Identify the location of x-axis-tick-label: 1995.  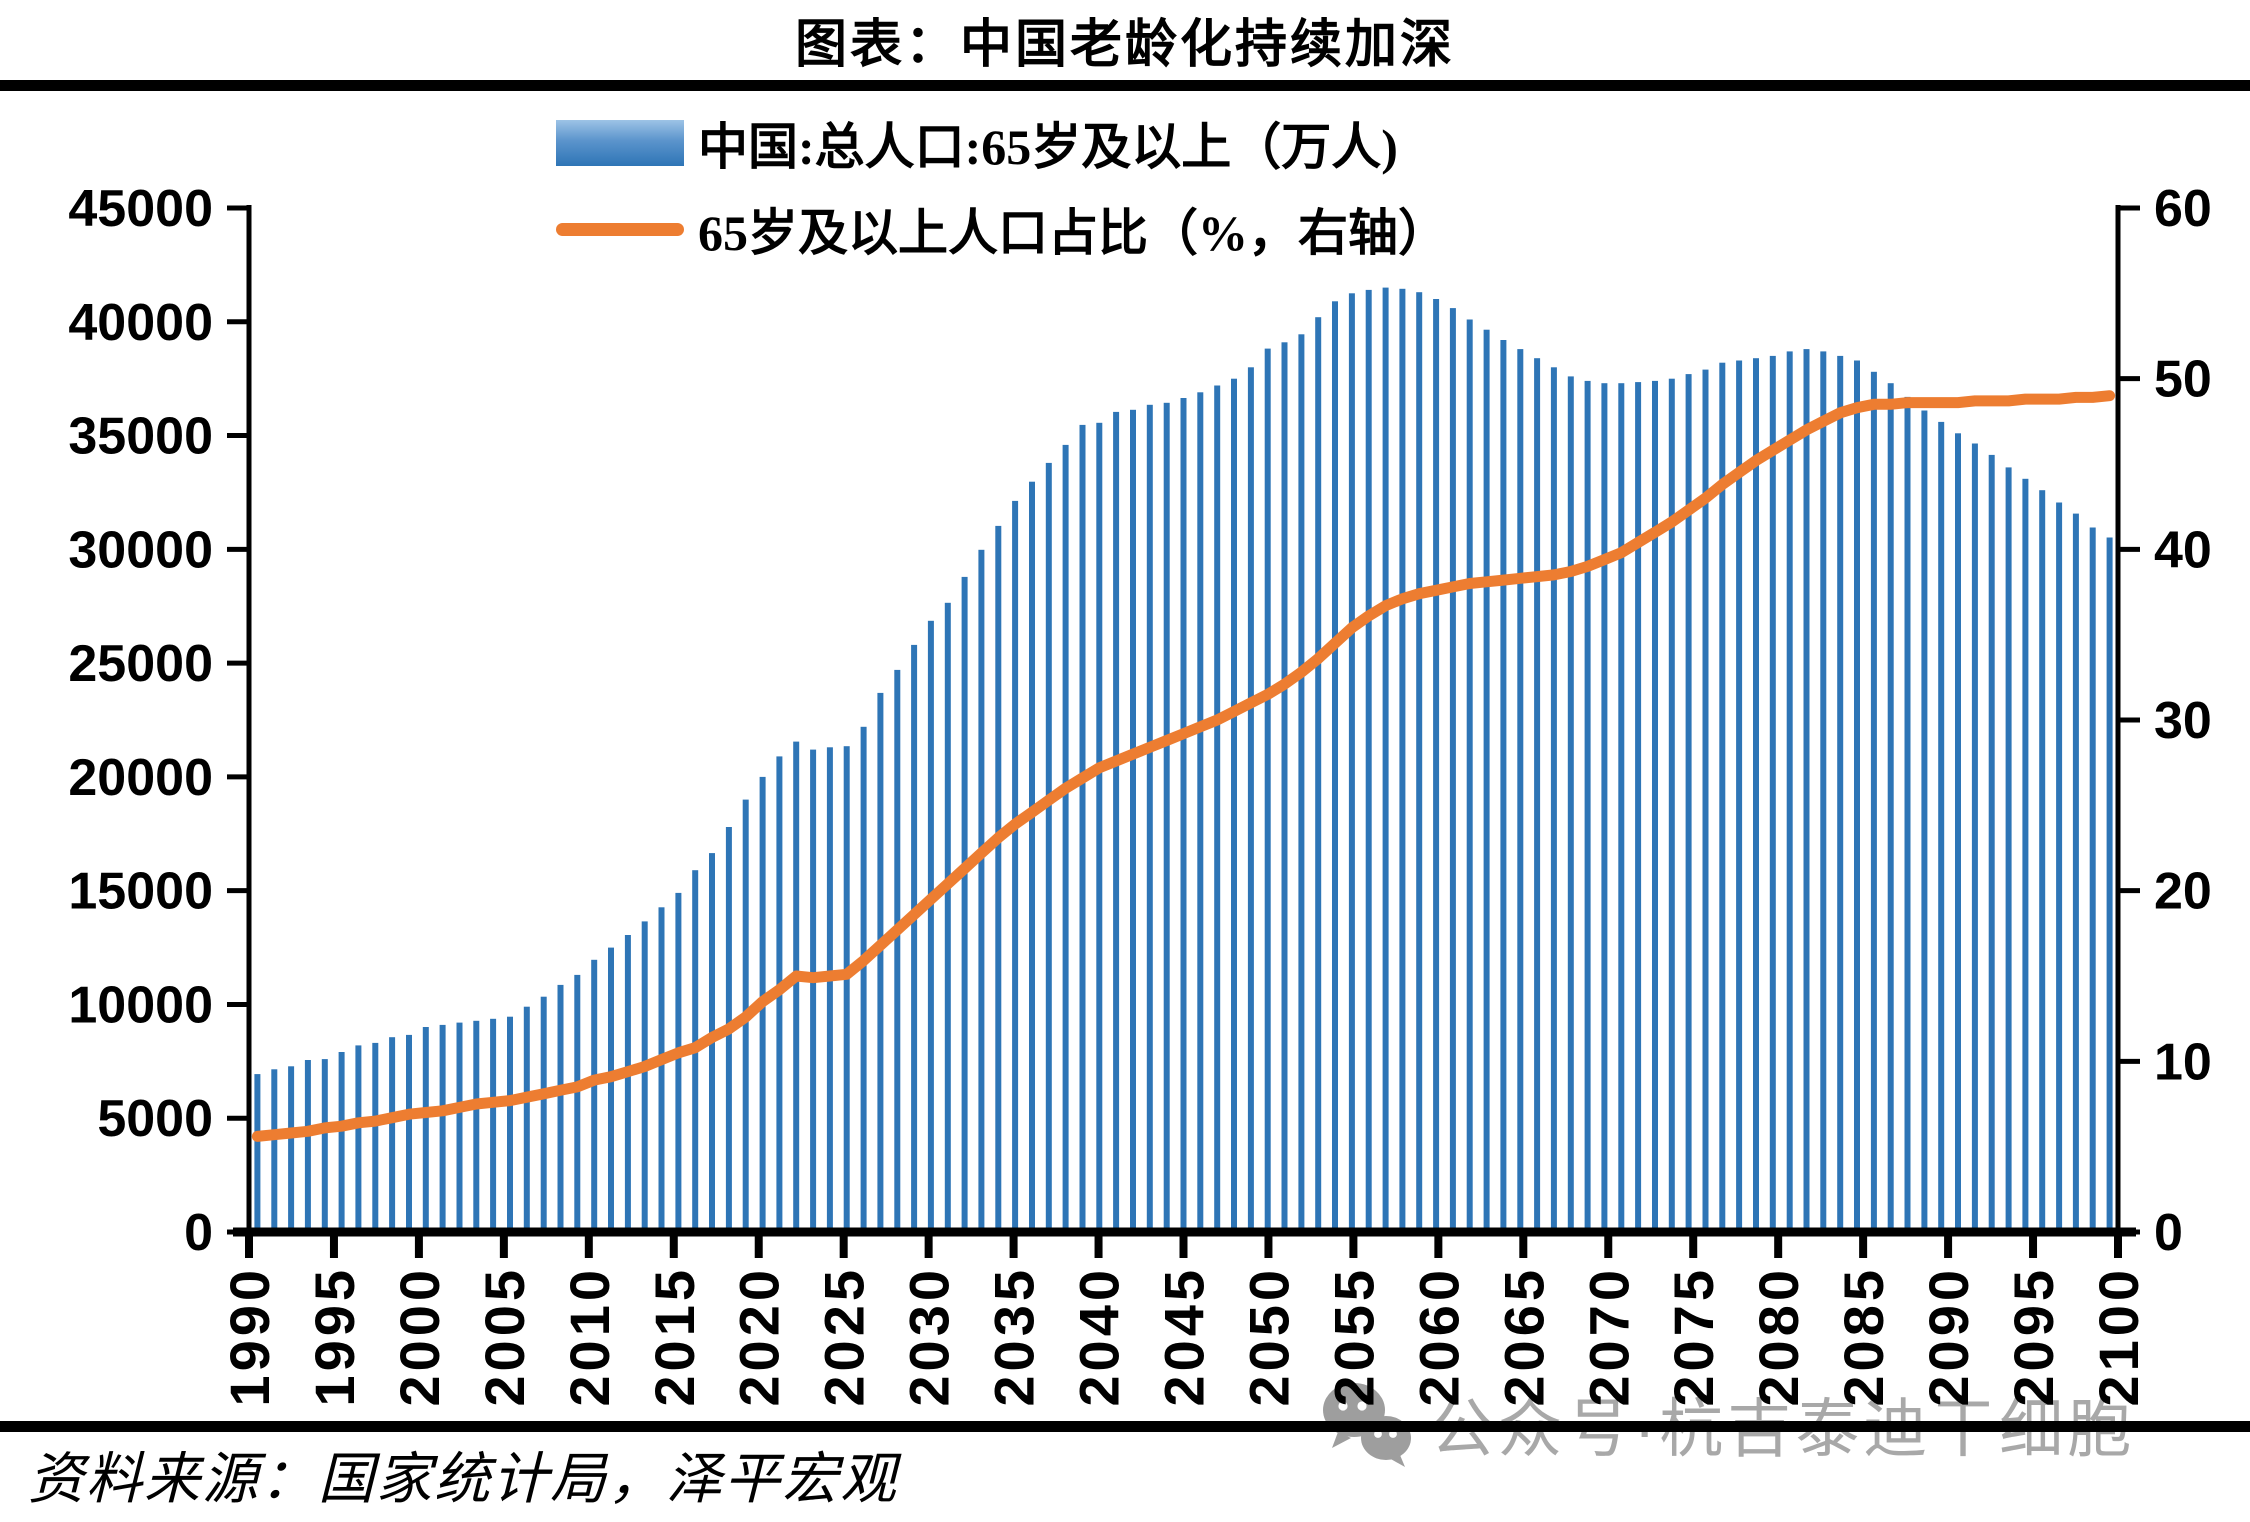
(334, 1336).